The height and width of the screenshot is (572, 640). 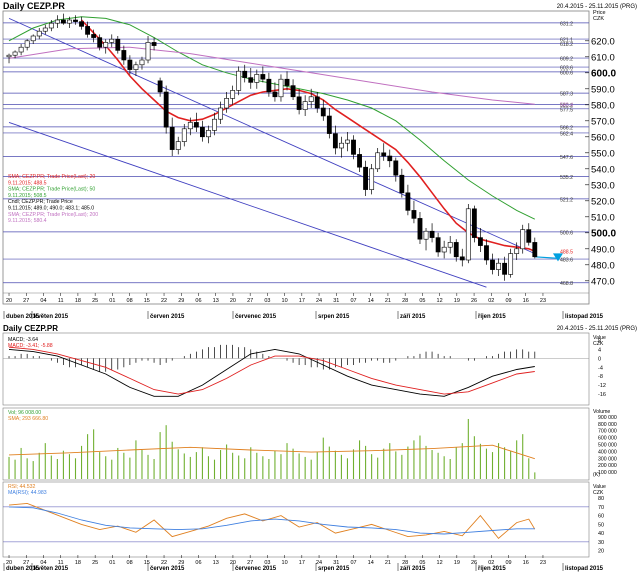 I want to click on legend-entry: Cndl; CEZP.PR; Trade Price, so click(x=40, y=202).